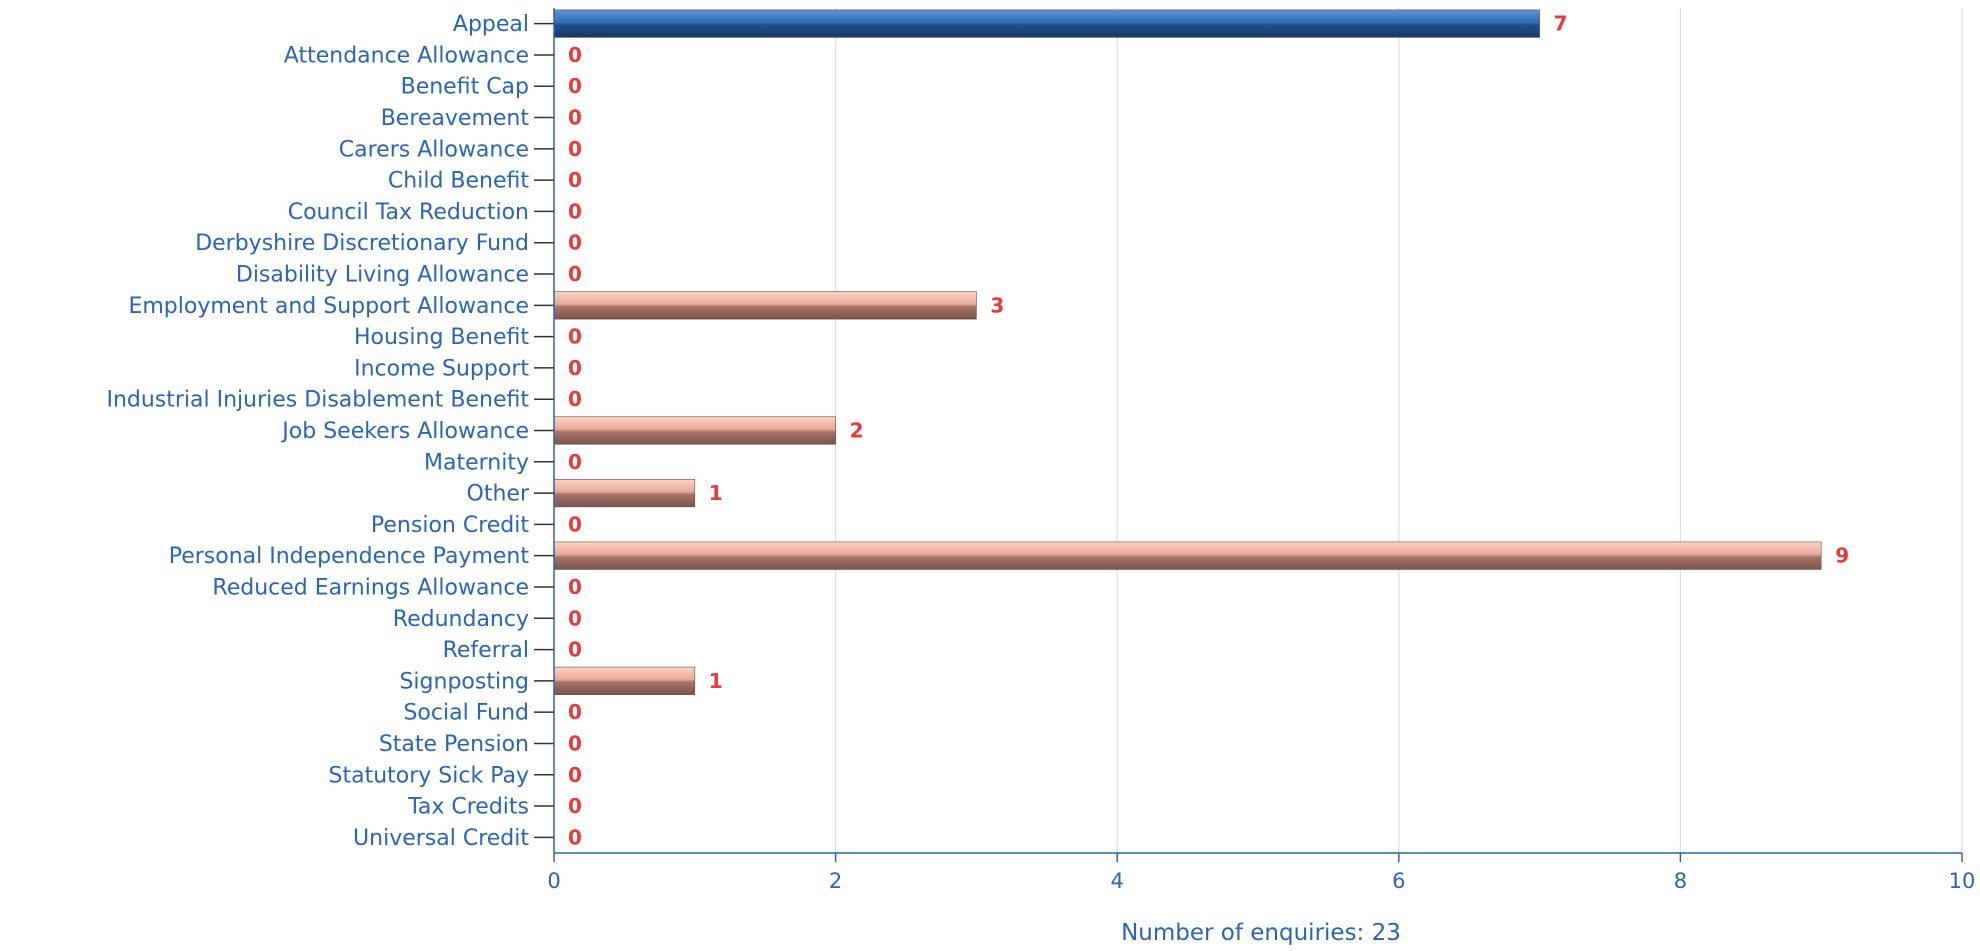  I want to click on category-label: Bereavement, so click(455, 118).